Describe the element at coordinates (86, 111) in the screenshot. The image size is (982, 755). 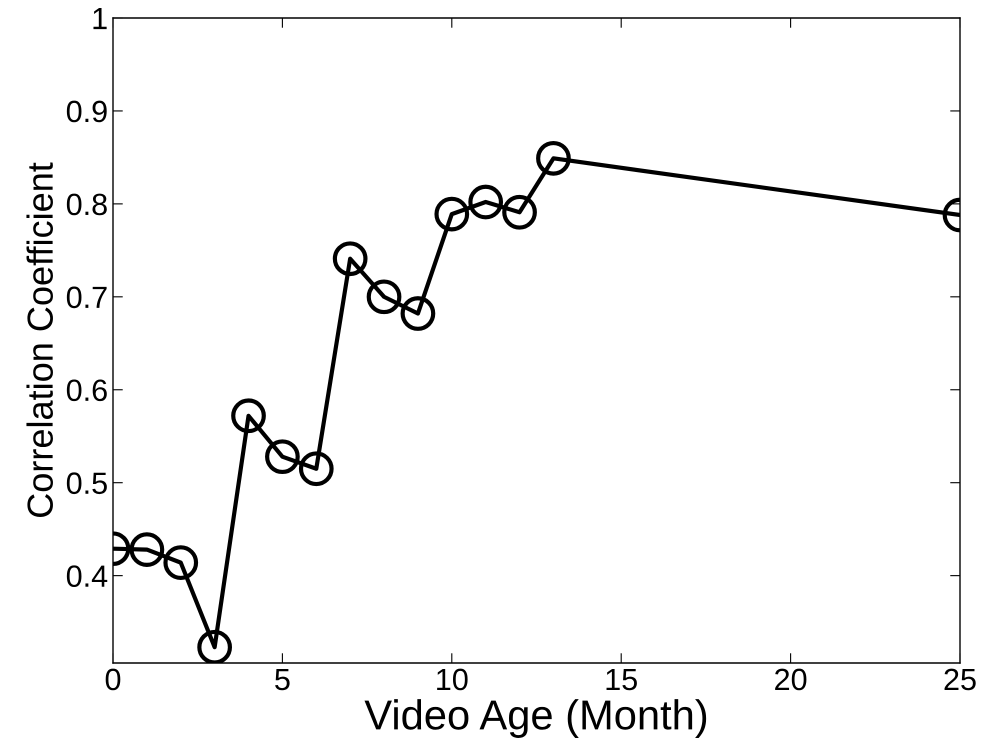
I see `y-tick-label: 0.9` at that location.